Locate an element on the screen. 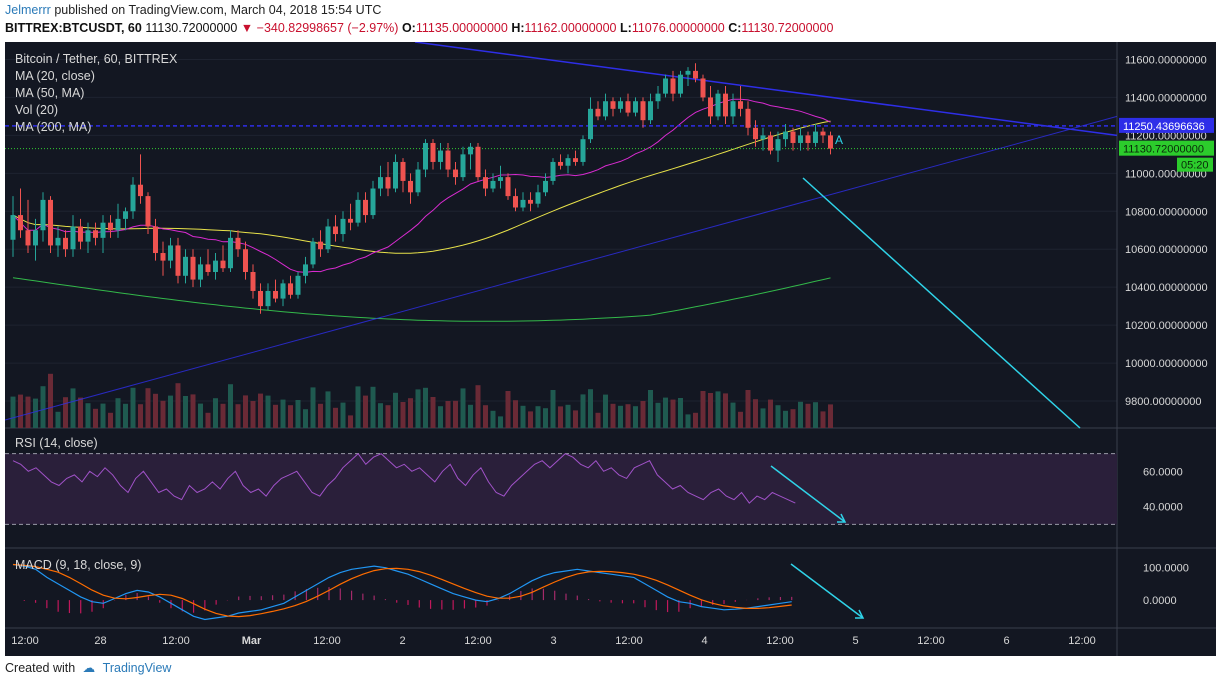 The height and width of the screenshot is (686, 1221). countdown-label: 05:20 is located at coordinates (1195, 166).